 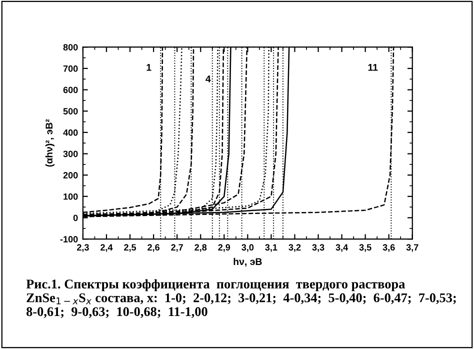 I want to click on y-tick-label: -100, so click(x=69, y=239).